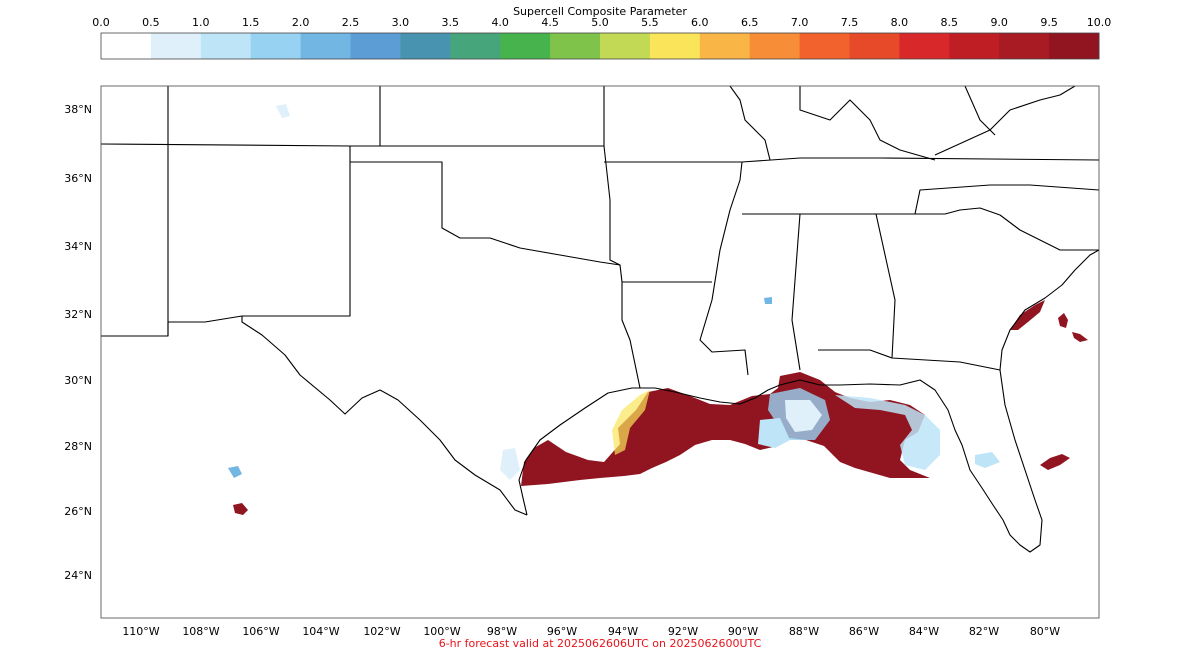  What do you see at coordinates (1099, 22) in the screenshot?
I see `colorbar-tick-label: 10.0` at bounding box center [1099, 22].